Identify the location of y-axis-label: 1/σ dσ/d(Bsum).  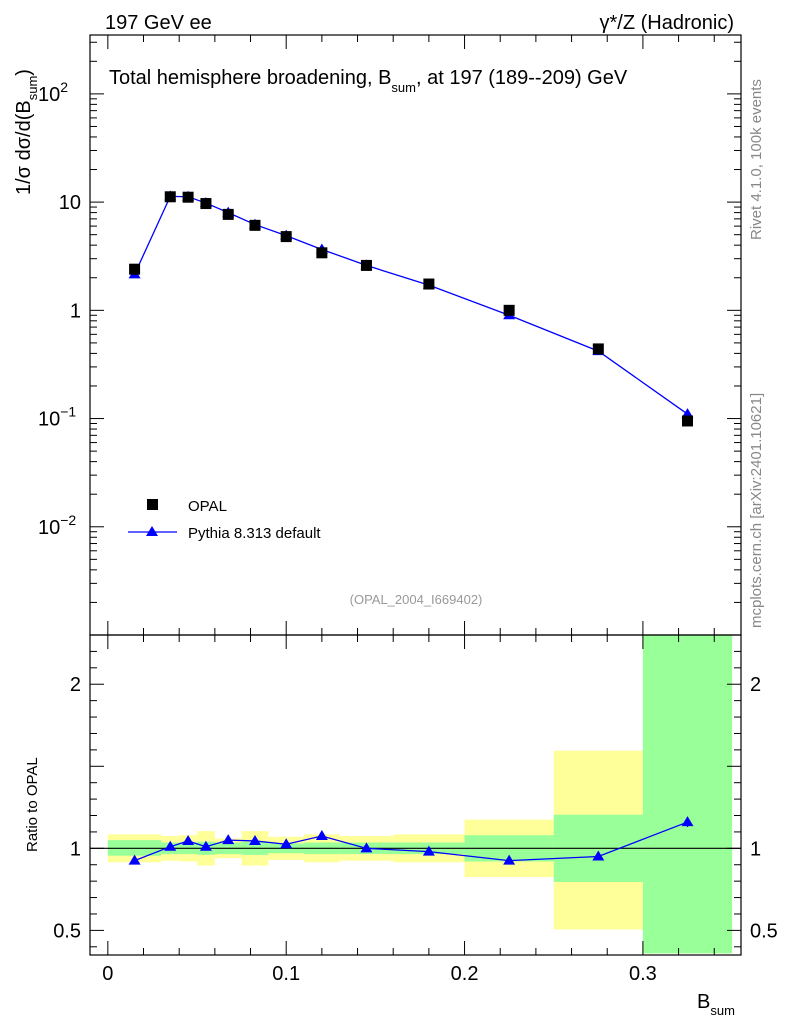
(26, 132).